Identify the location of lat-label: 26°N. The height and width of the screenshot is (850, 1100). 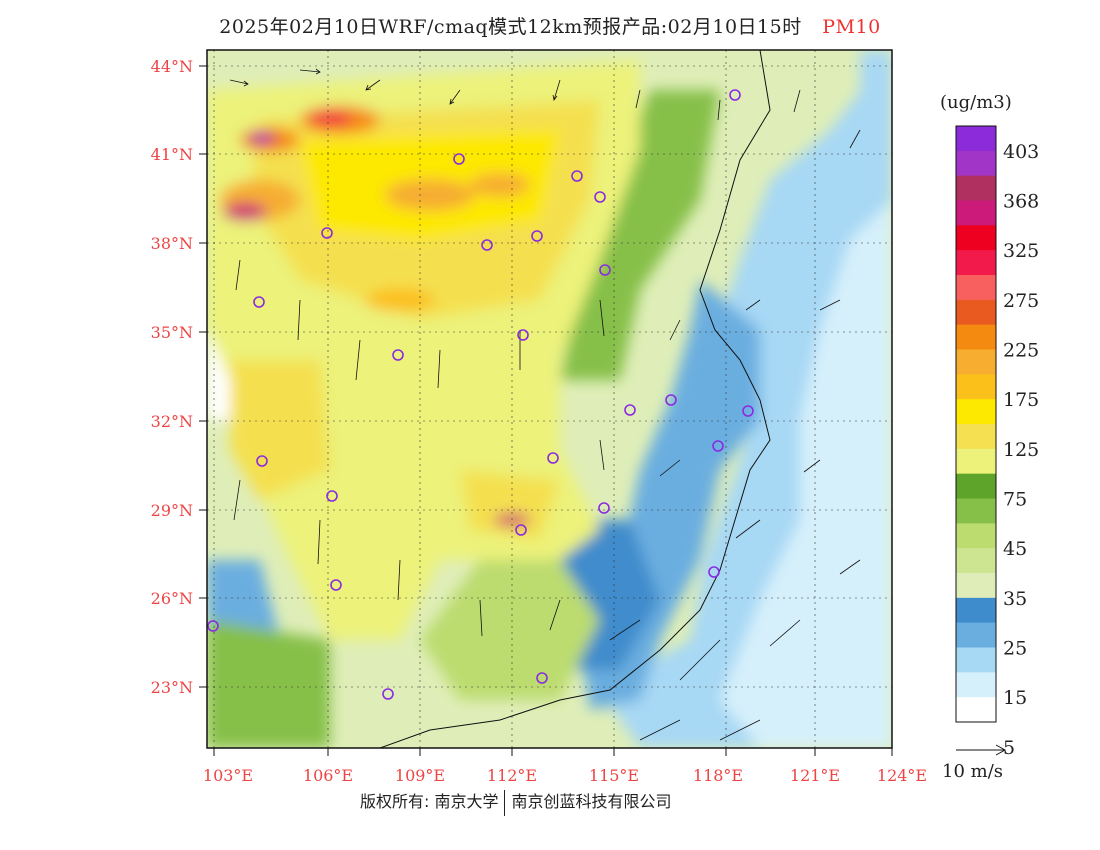
(172, 598).